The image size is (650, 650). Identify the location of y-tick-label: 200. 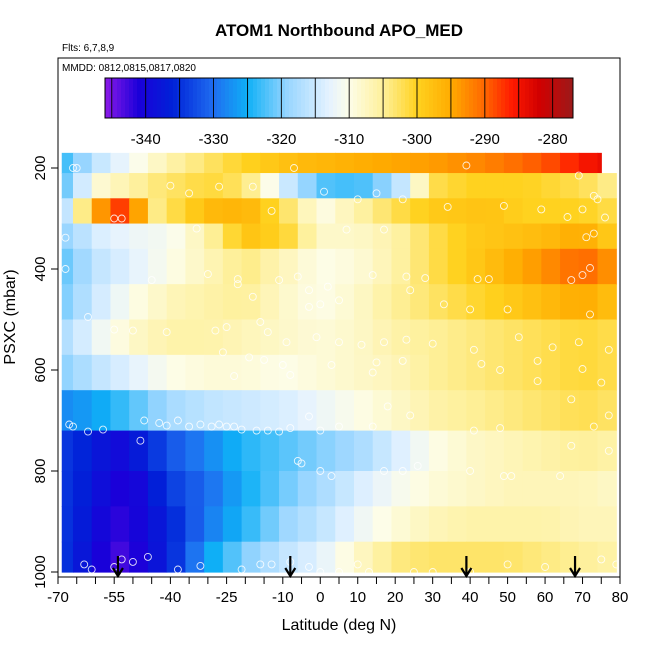
(40, 167).